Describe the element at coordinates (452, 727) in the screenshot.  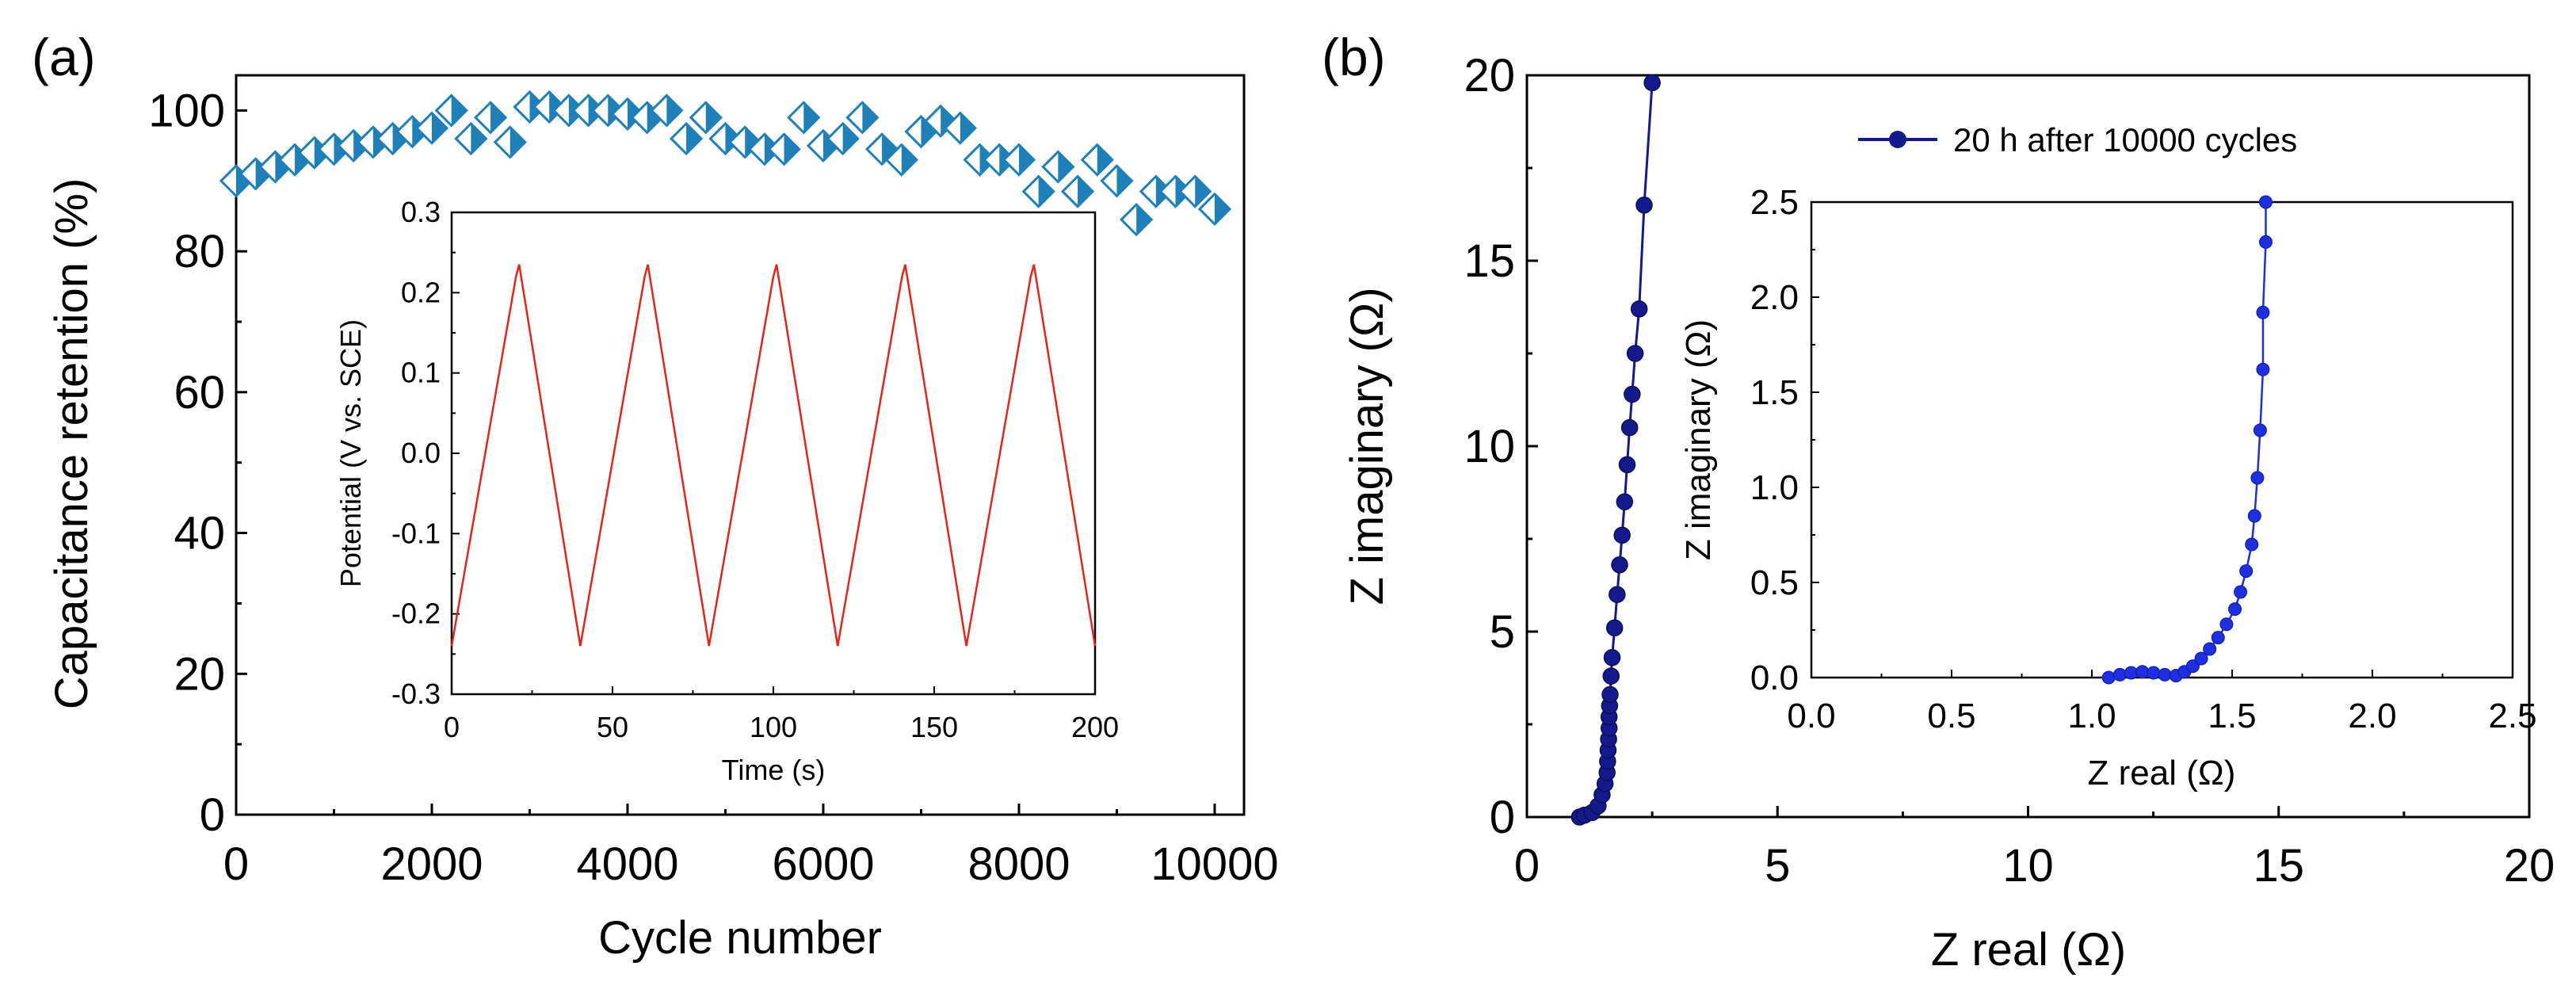
I see `ai-x-tick-label: 0` at that location.